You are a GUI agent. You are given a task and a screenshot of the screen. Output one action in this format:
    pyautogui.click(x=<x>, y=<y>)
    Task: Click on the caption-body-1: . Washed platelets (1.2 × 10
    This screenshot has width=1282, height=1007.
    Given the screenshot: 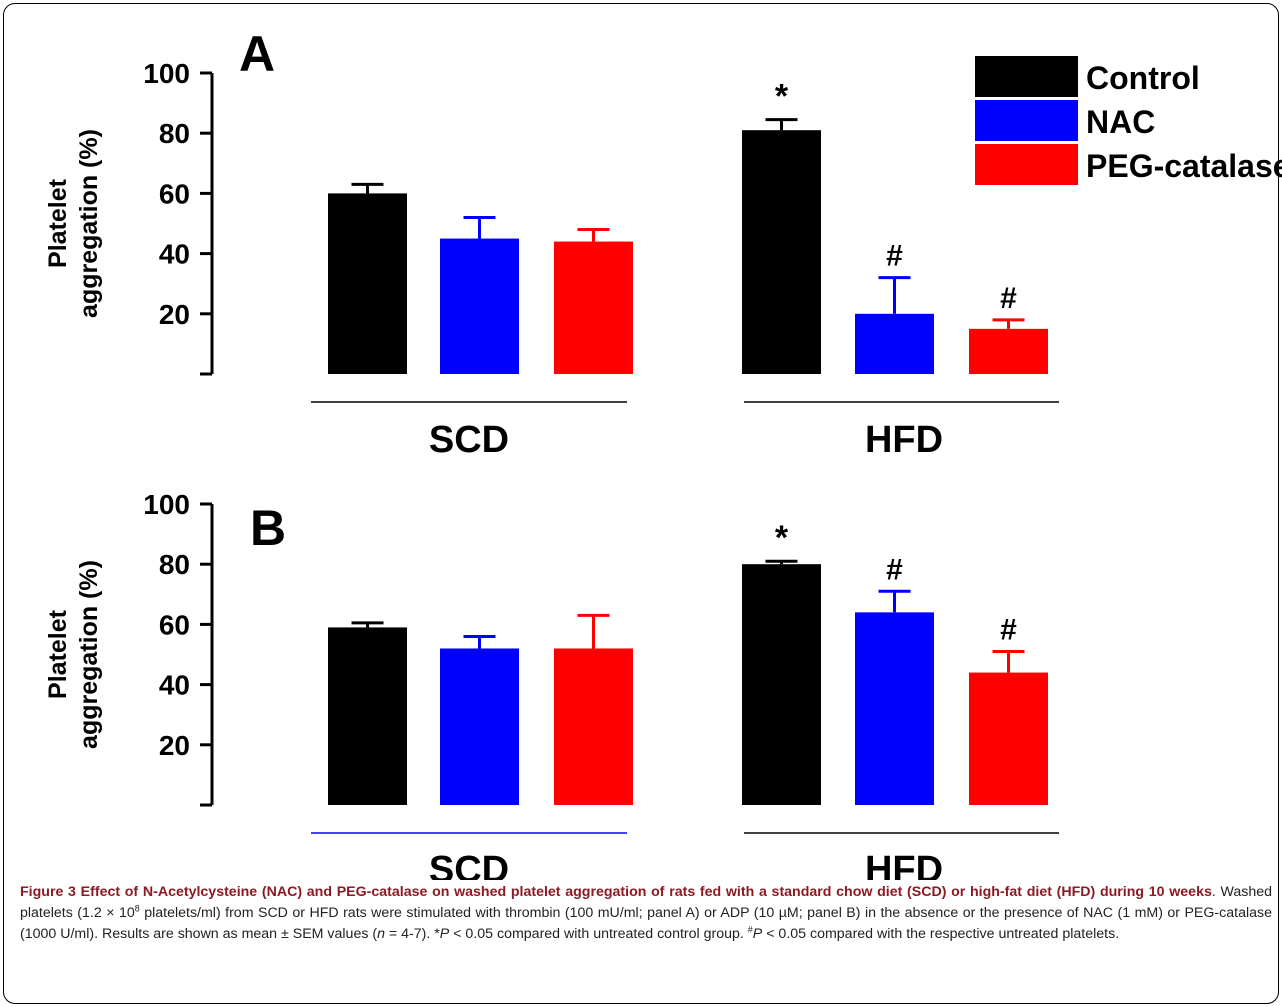 What is the action you would take?
    pyautogui.click(x=646, y=902)
    